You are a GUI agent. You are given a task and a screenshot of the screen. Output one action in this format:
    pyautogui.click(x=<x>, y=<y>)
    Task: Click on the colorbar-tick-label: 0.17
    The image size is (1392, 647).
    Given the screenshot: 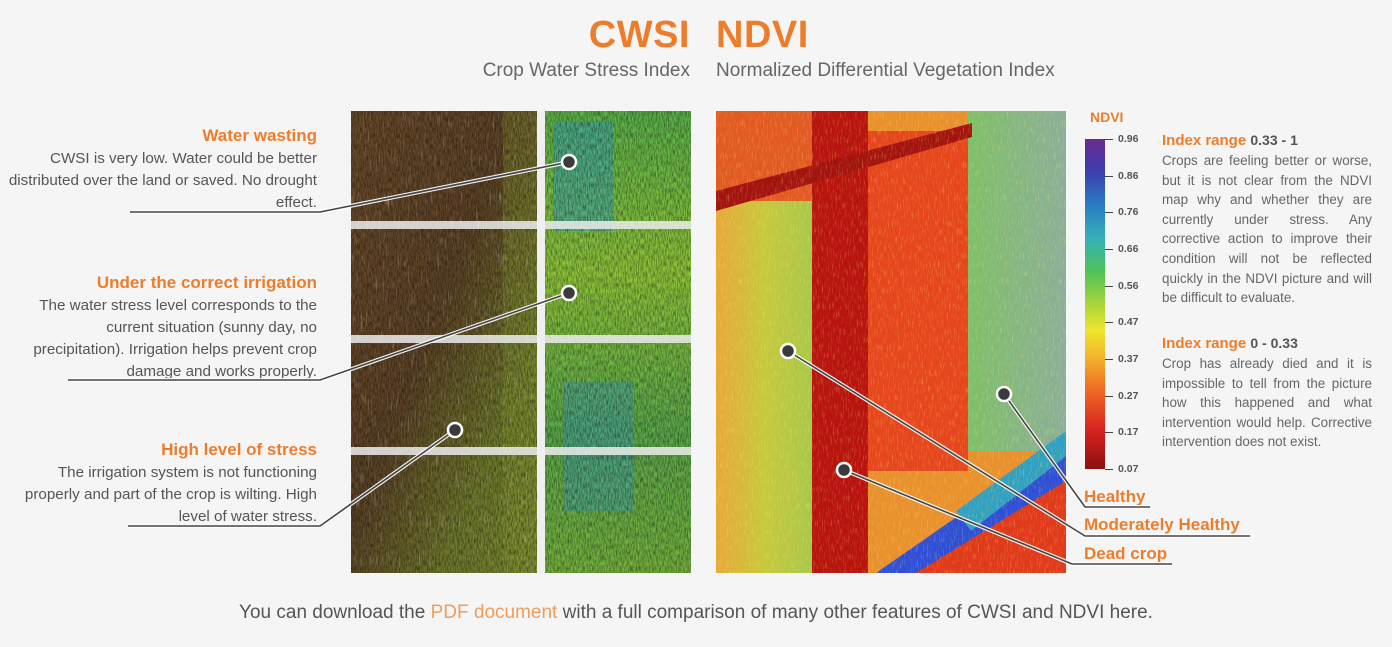 What is the action you would take?
    pyautogui.click(x=1128, y=432)
    